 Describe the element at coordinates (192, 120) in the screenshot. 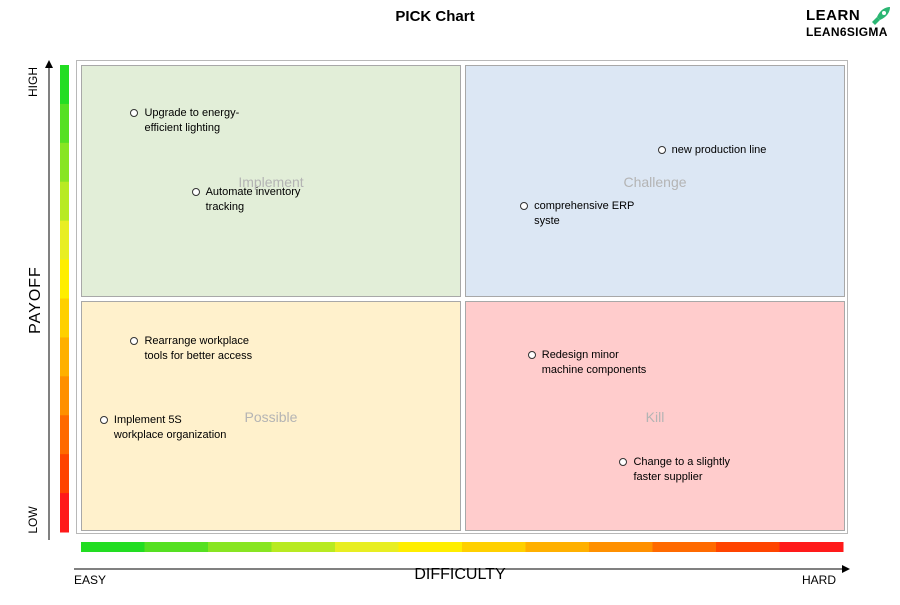

I see `point-label: Upgrade to energy-efficient lighting` at that location.